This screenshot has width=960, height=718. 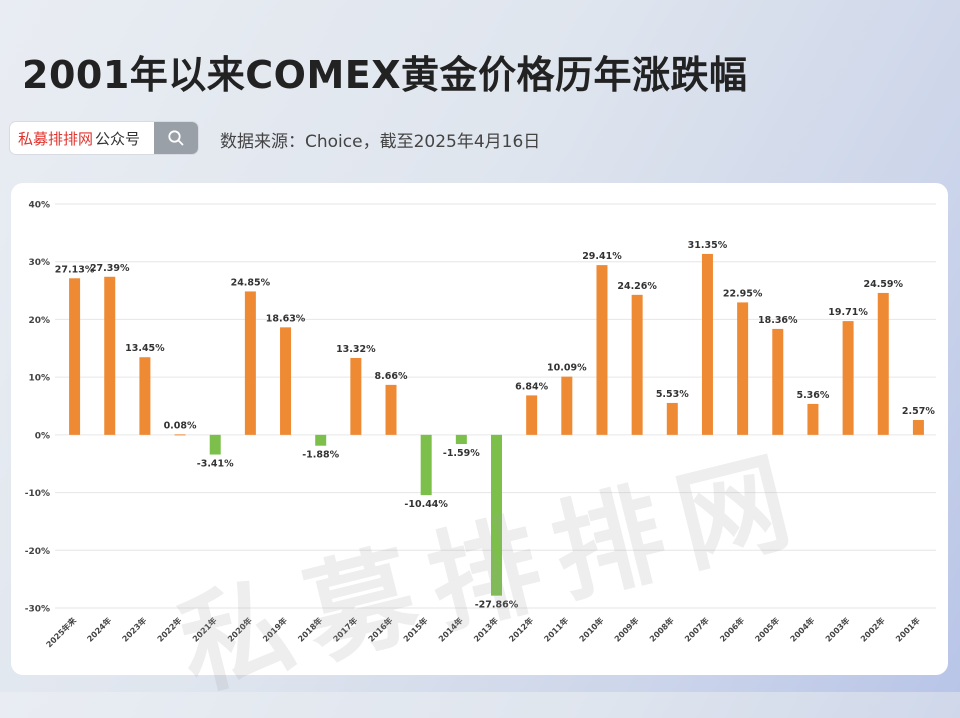 What do you see at coordinates (99, 629) in the screenshot?
I see `x-tick-label: 2024年` at bounding box center [99, 629].